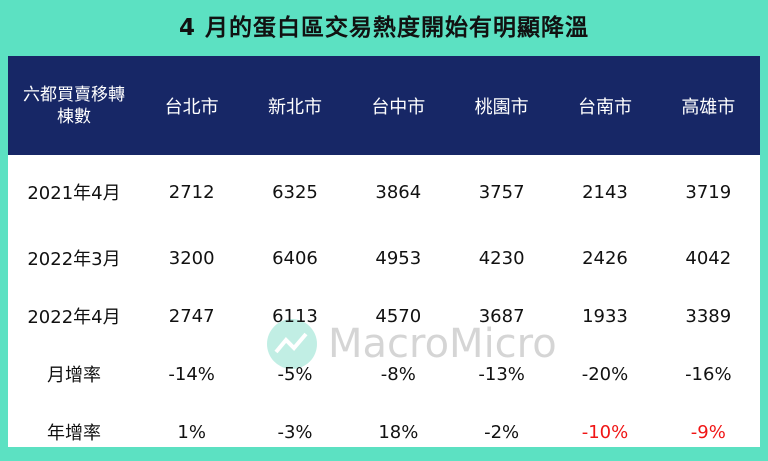 The width and height of the screenshot is (768, 461). Describe the element at coordinates (398, 432) in the screenshot. I see `cell: 18%` at that location.